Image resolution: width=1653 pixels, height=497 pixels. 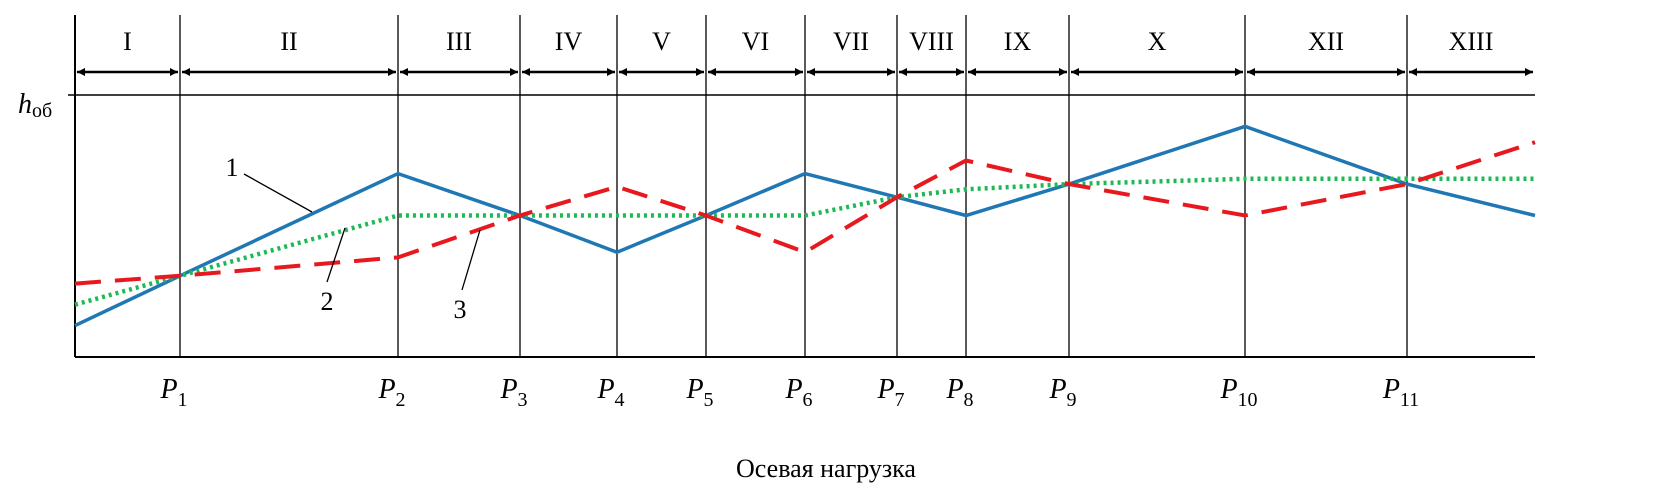 What do you see at coordinates (709, 400) in the screenshot?
I see `x-tick-sub: 5` at bounding box center [709, 400].